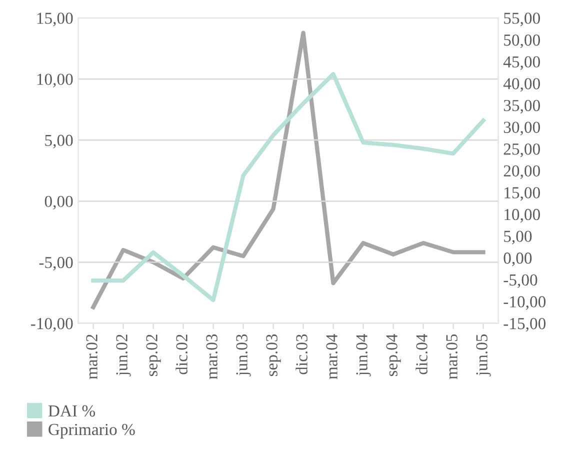  Describe the element at coordinates (55, 81) in the screenshot. I see `y-tick-label: 10,00` at that location.